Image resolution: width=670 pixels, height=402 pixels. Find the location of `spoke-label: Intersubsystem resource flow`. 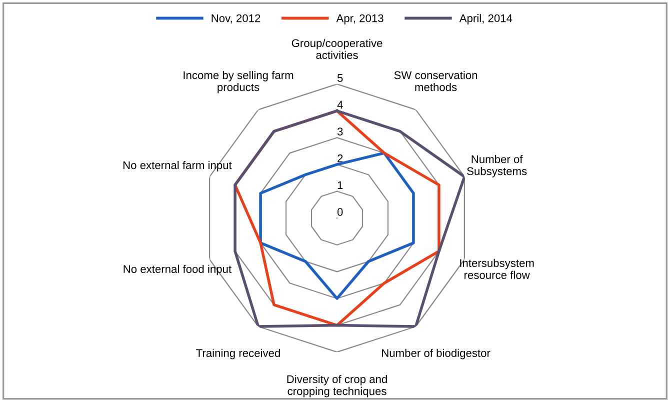

spoke-label: Intersubsystem resource flow is located at coordinates (497, 268).